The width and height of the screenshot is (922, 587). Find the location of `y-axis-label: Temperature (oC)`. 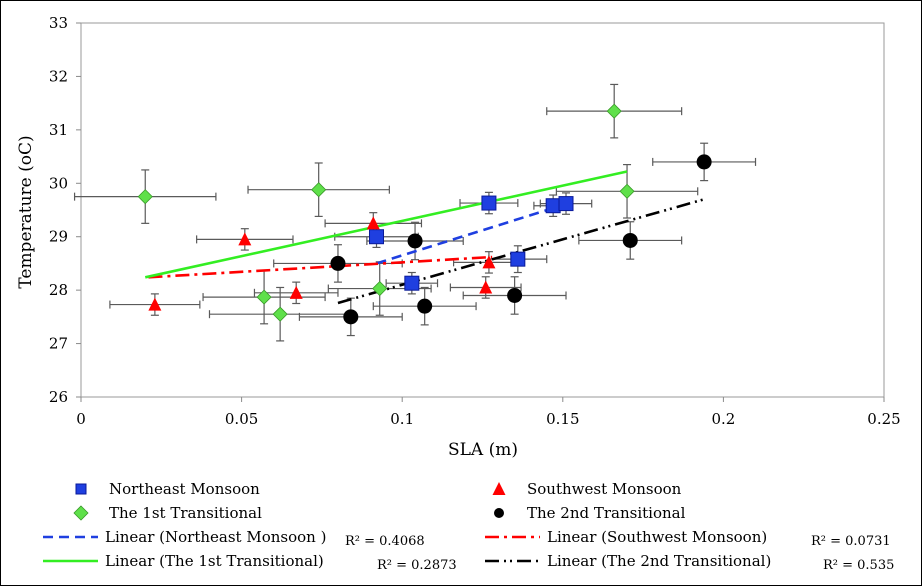

y-axis-label: Temperature (oC) is located at coordinates (26, 211).